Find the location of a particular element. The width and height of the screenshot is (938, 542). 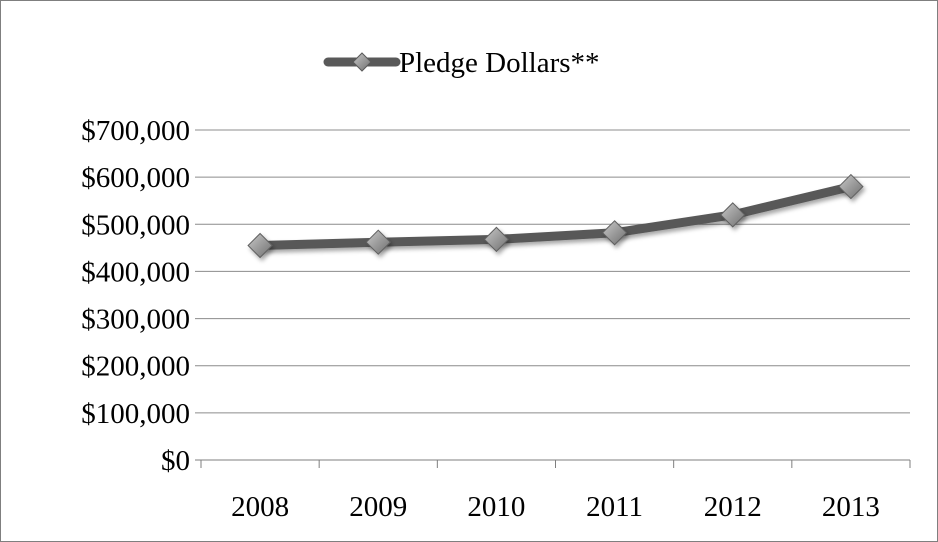

legend: Pledge Dollars** is located at coordinates (464, 63).